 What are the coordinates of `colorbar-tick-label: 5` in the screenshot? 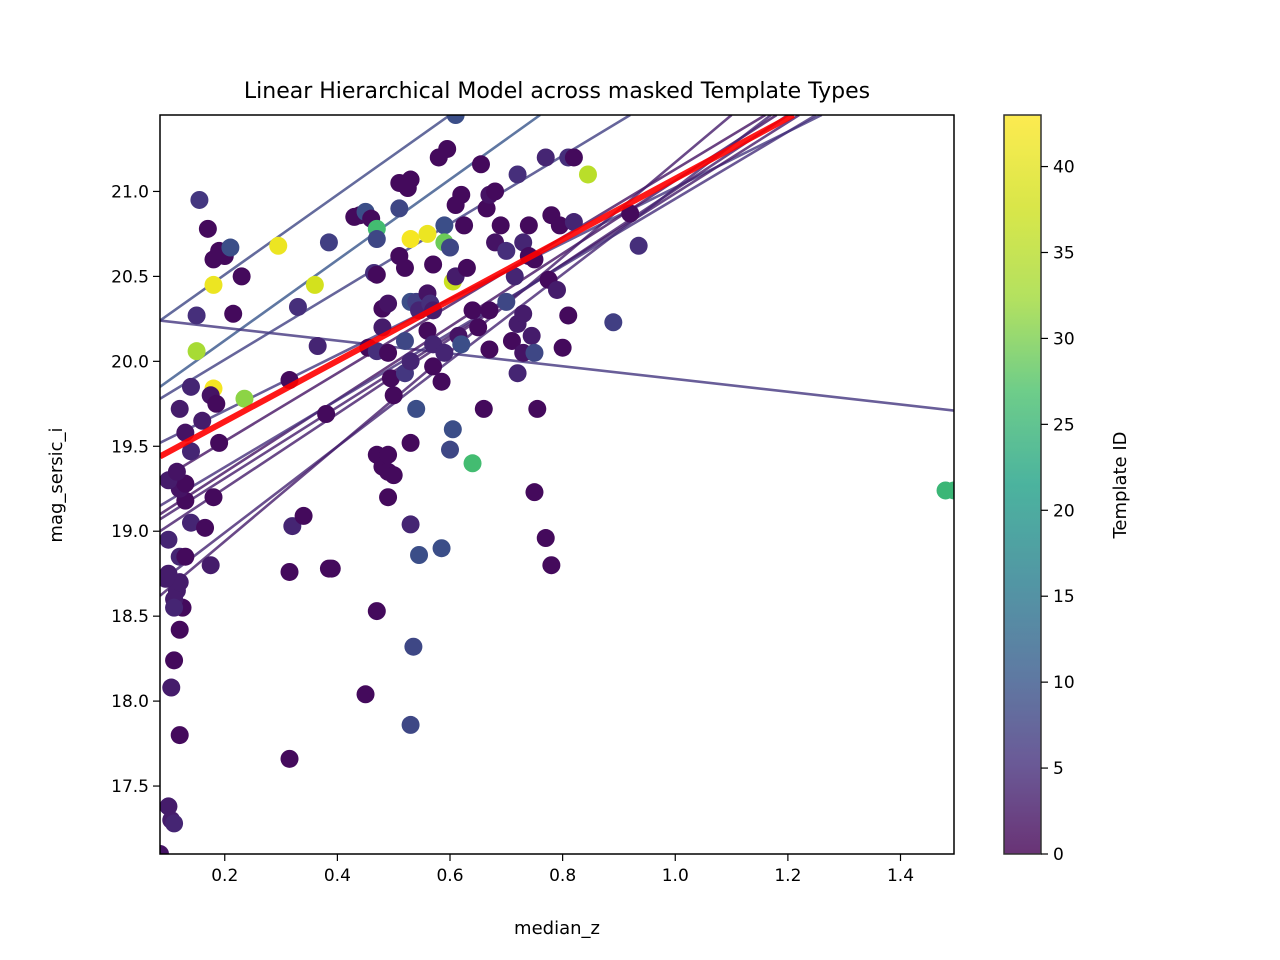 It's located at (1058, 769).